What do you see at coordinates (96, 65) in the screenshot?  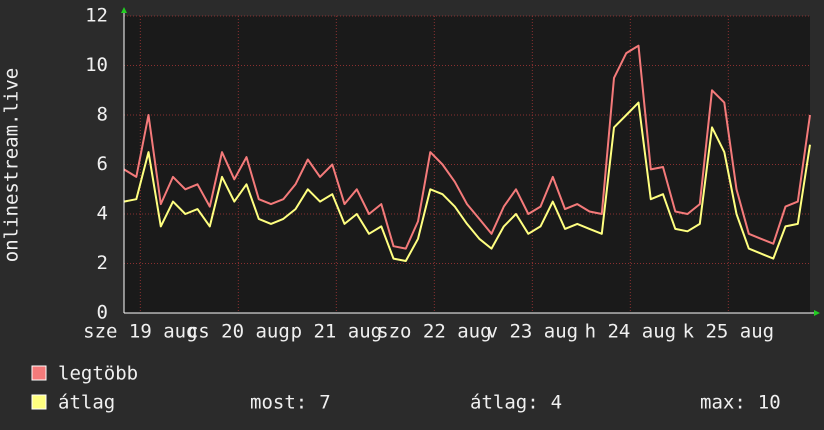 I see `y-tick-label: 10` at bounding box center [96, 65].